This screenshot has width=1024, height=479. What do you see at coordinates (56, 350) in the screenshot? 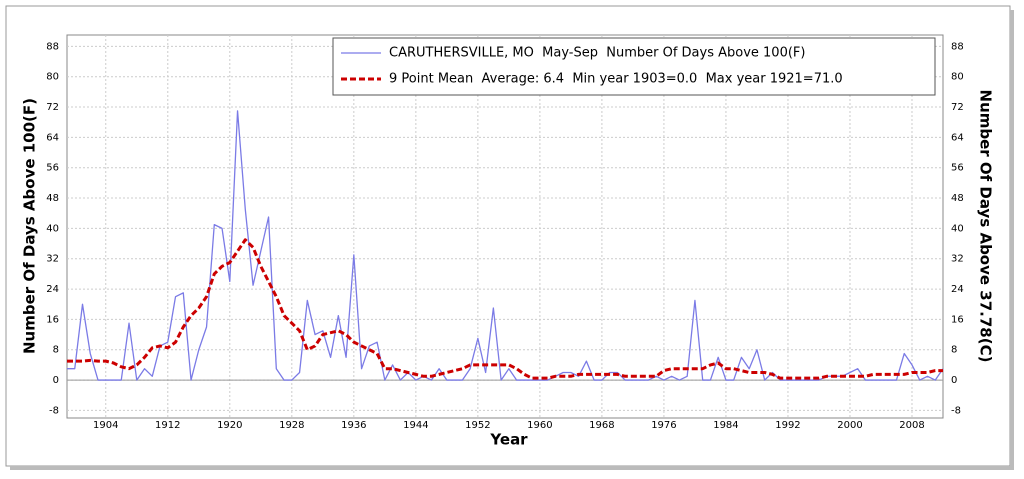
I see `y-tick-label: 8` at bounding box center [56, 350].